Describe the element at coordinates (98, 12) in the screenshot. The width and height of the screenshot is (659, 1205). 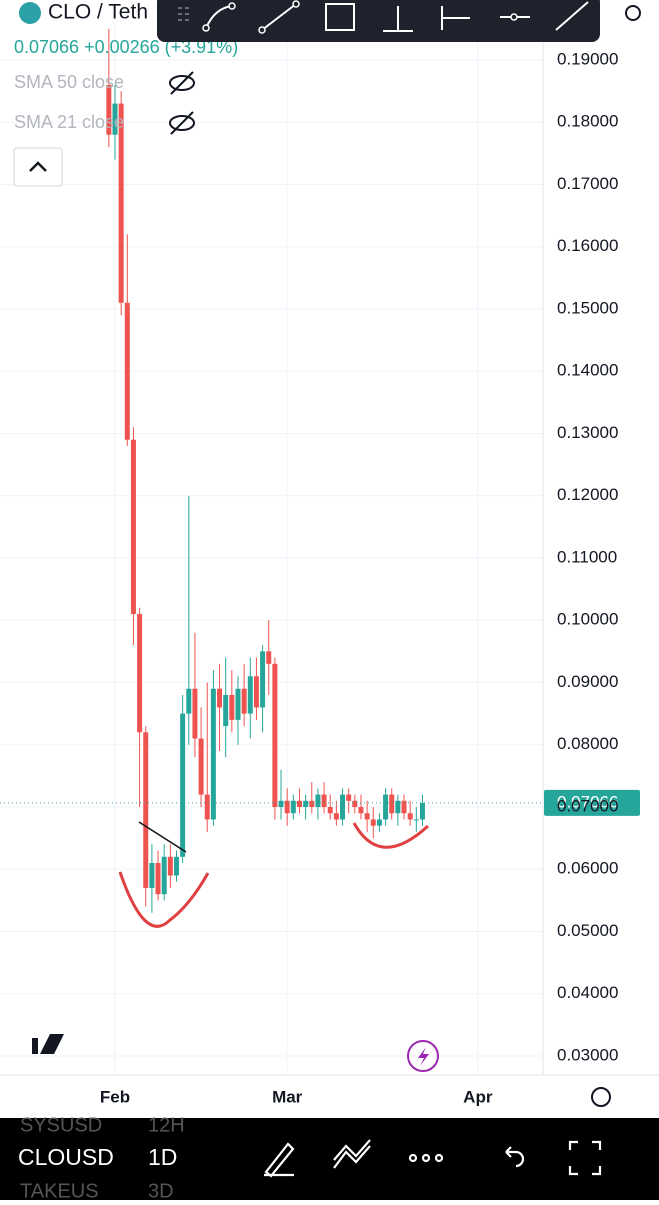
I see `symbol-title: CLO / Teth` at that location.